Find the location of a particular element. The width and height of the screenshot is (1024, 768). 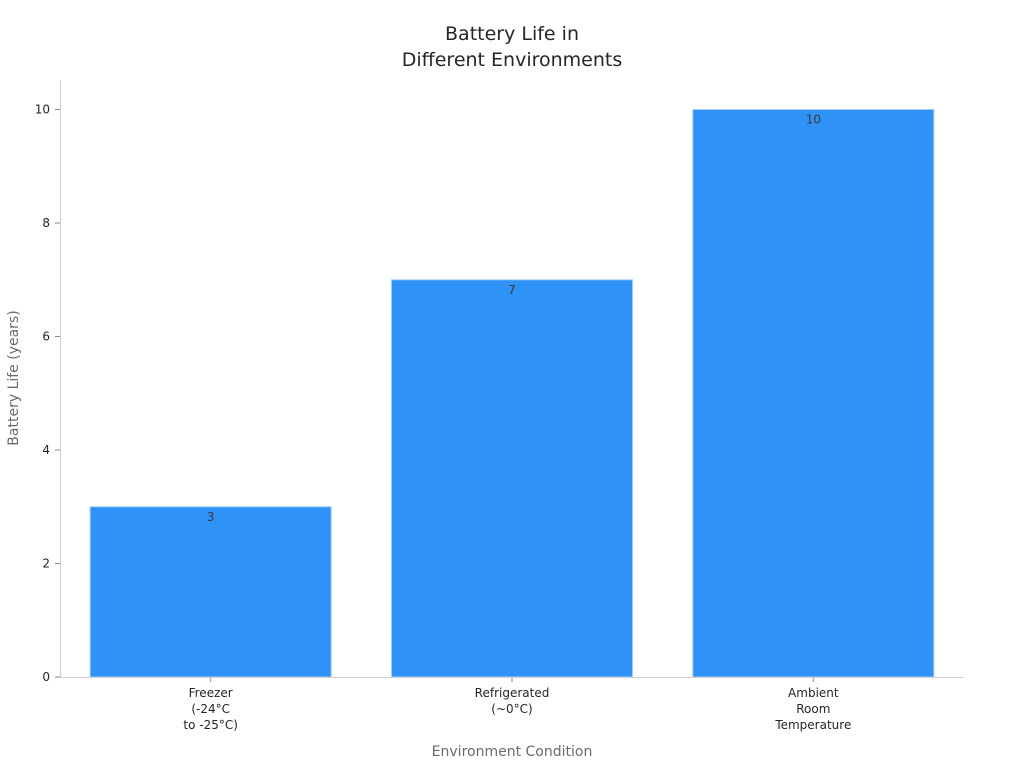

x-tick-label-1: Refrigerated (~0°C) is located at coordinates (512, 701).